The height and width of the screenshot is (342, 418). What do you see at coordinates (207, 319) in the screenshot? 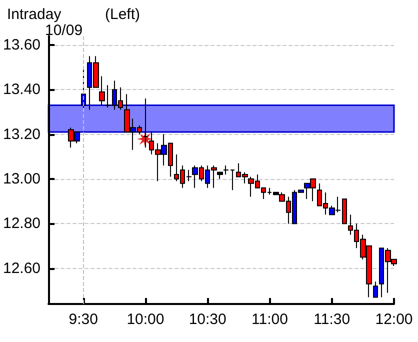
I see `x-tick-label: 10:30` at bounding box center [207, 319].